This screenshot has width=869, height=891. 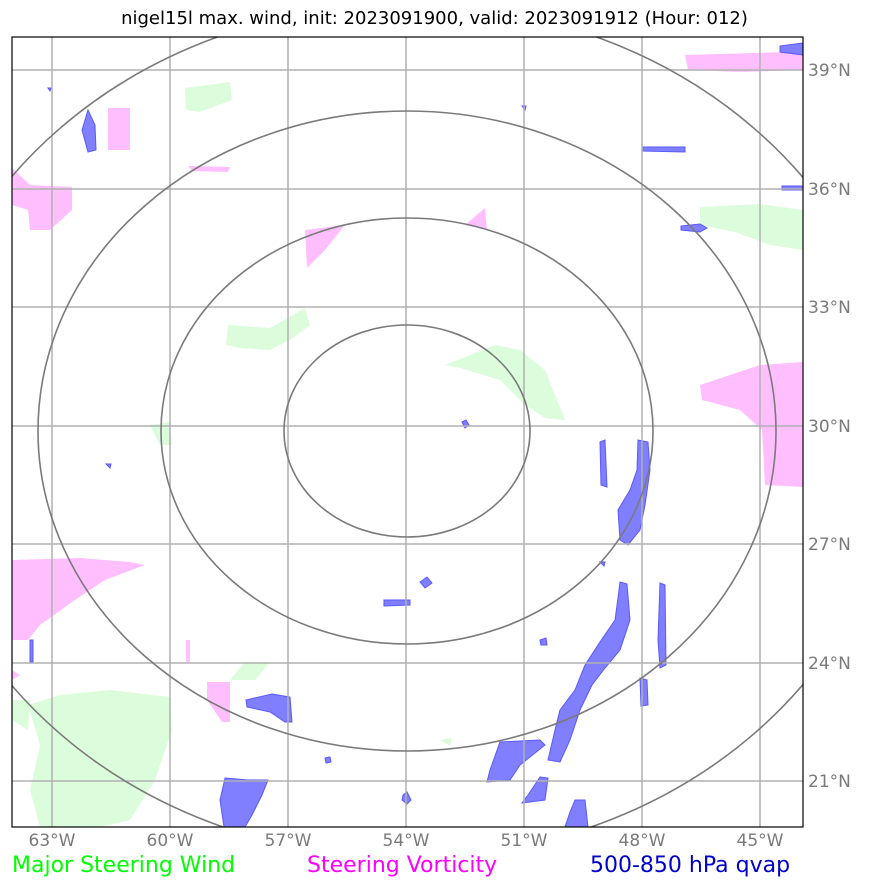 I want to click on lat-label: 36°N, so click(x=829, y=190).